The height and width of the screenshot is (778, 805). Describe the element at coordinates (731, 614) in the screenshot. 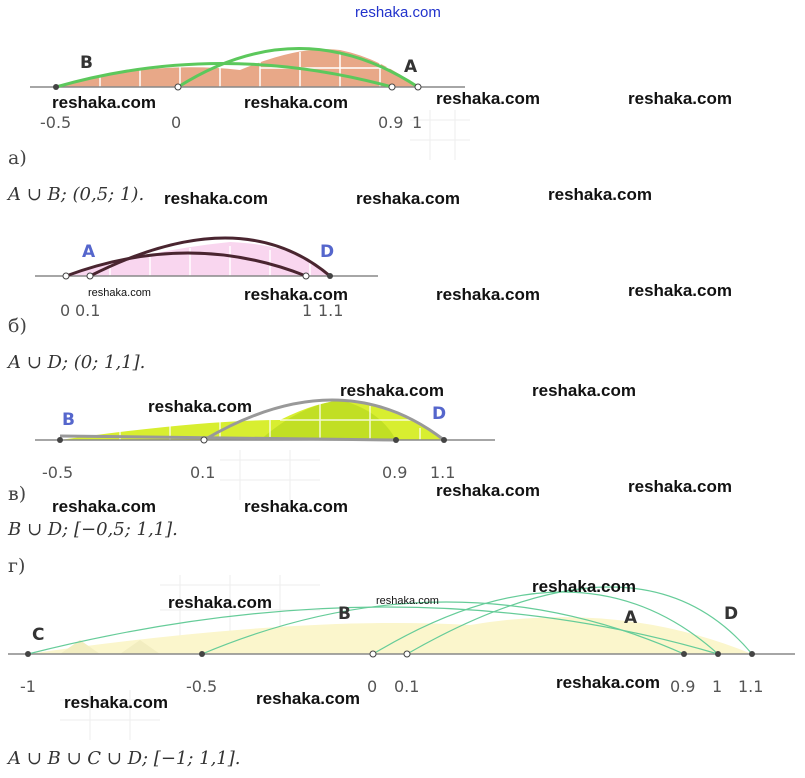

I see `panel-d-label-d: D` at that location.